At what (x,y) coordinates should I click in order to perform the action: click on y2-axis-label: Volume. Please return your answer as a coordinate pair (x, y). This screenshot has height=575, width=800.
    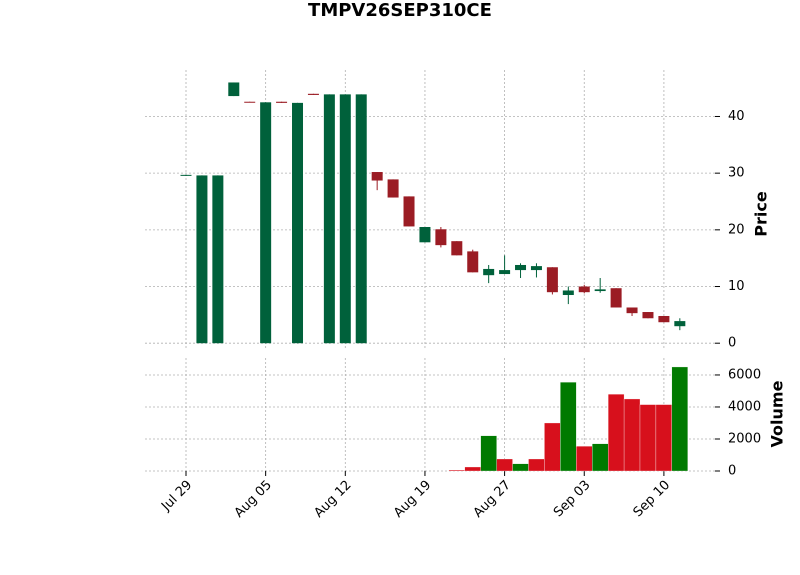
    Looking at the image, I should click on (777, 413).